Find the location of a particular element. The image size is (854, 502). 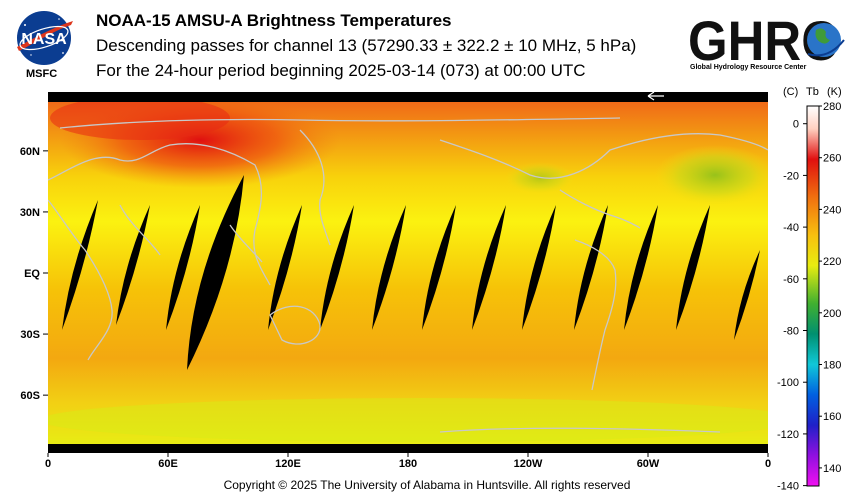

lat-label-2: EQ is located at coordinates (32, 274).